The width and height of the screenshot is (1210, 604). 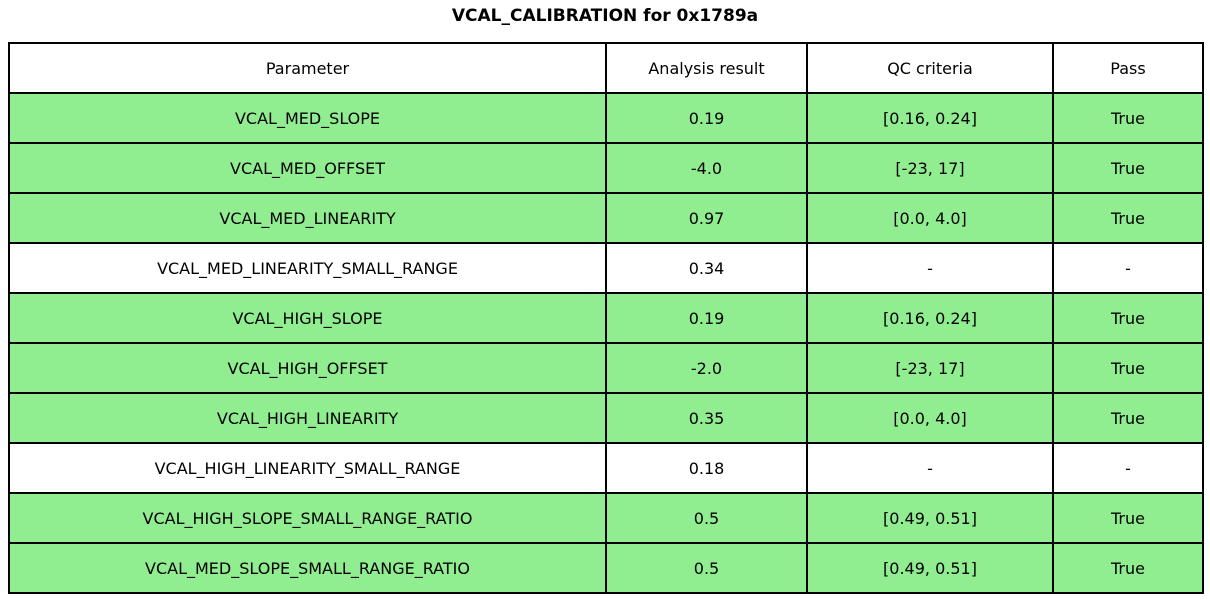 I want to click on figure-title: VCAL_CALIBRATION for 0x1789a, so click(x=605, y=16).